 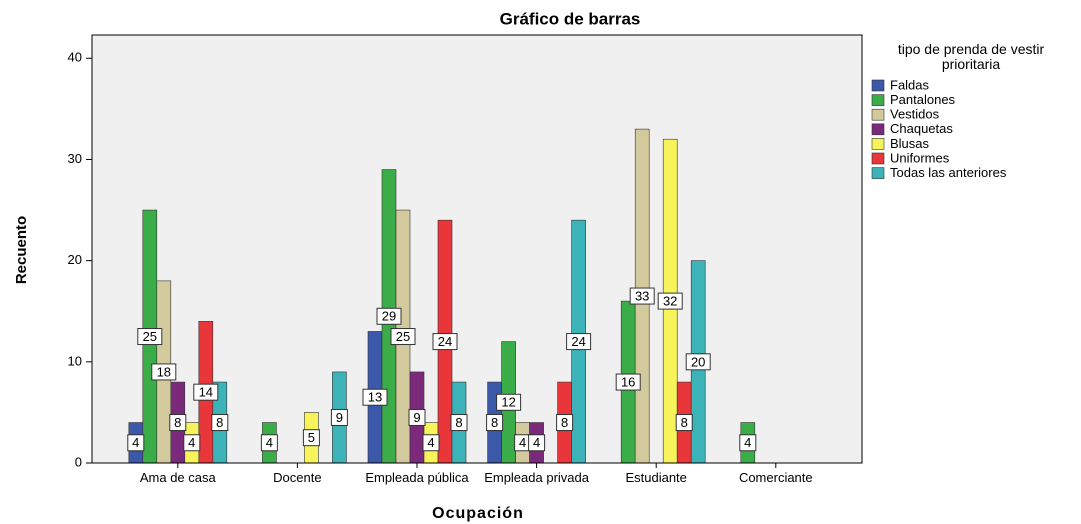 What do you see at coordinates (297, 477) in the screenshot?
I see `x-tick-label: Docente` at bounding box center [297, 477].